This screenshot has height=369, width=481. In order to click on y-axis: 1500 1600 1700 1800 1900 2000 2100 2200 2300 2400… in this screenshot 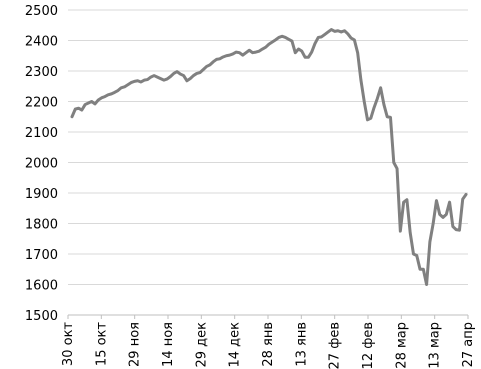, I will do `click(41, 164)`.